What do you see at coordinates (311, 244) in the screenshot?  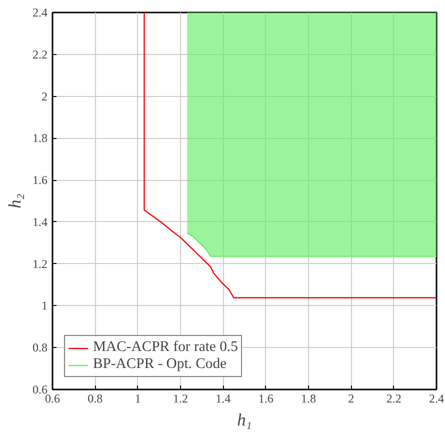 I see `line-series` at bounding box center [311, 244].